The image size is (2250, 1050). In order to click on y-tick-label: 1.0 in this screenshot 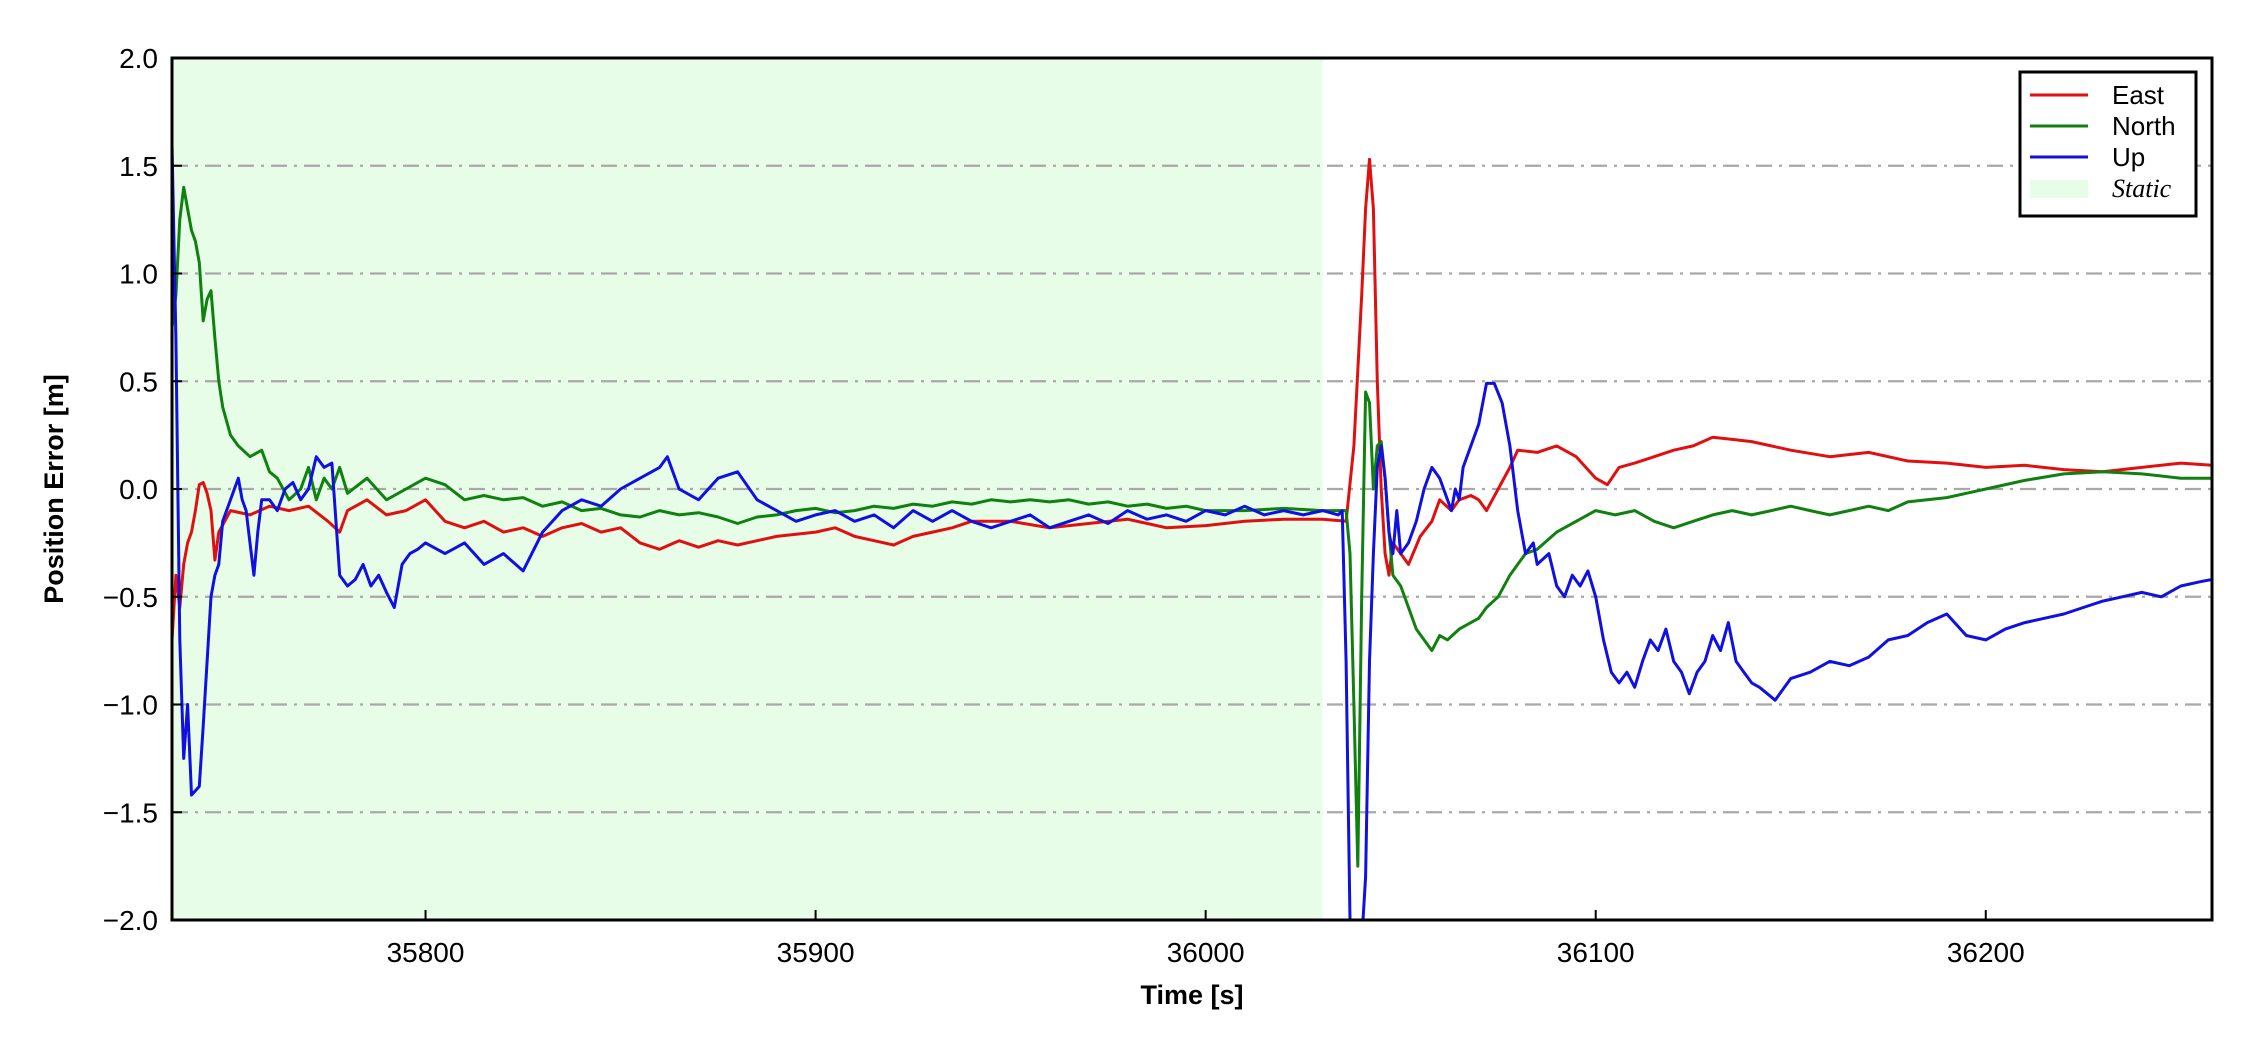, I will do `click(138, 274)`.